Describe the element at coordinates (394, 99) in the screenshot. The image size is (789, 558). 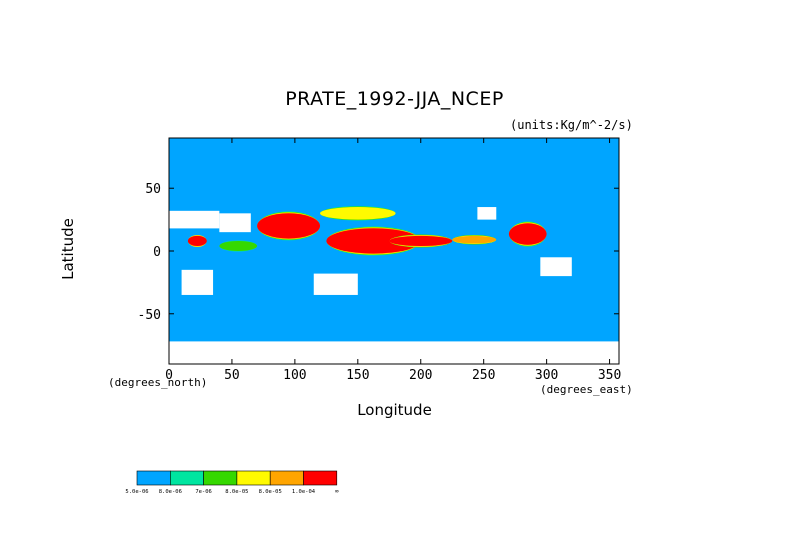
I see `chart-title: PRATE_1992-JJA_NCEP` at that location.